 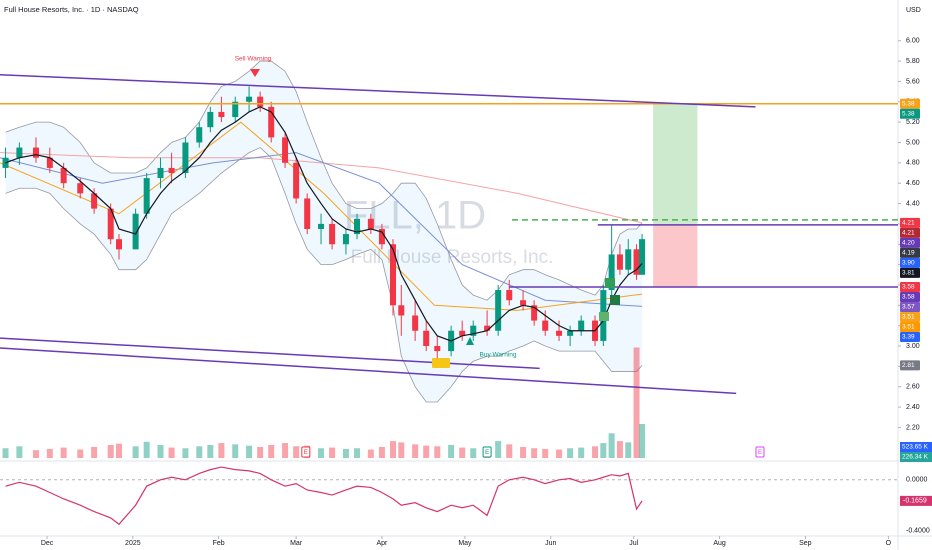 What do you see at coordinates (321, 188) in the screenshot?
I see `moving-average` at bounding box center [321, 188].